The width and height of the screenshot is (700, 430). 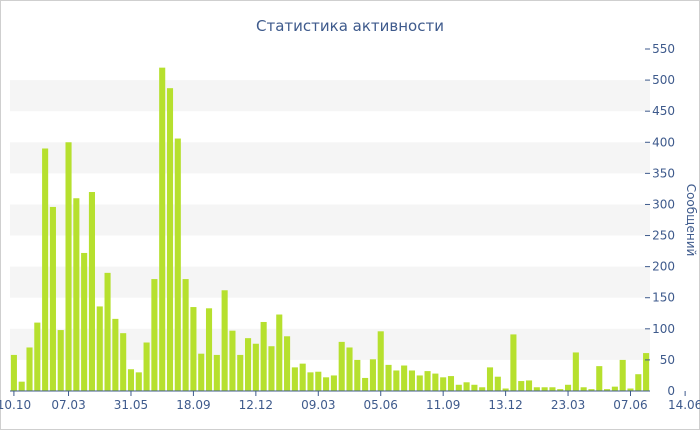 What do you see at coordinates (15, 405) in the screenshot?
I see `x-tick-label: 10.10` at bounding box center [15, 405].